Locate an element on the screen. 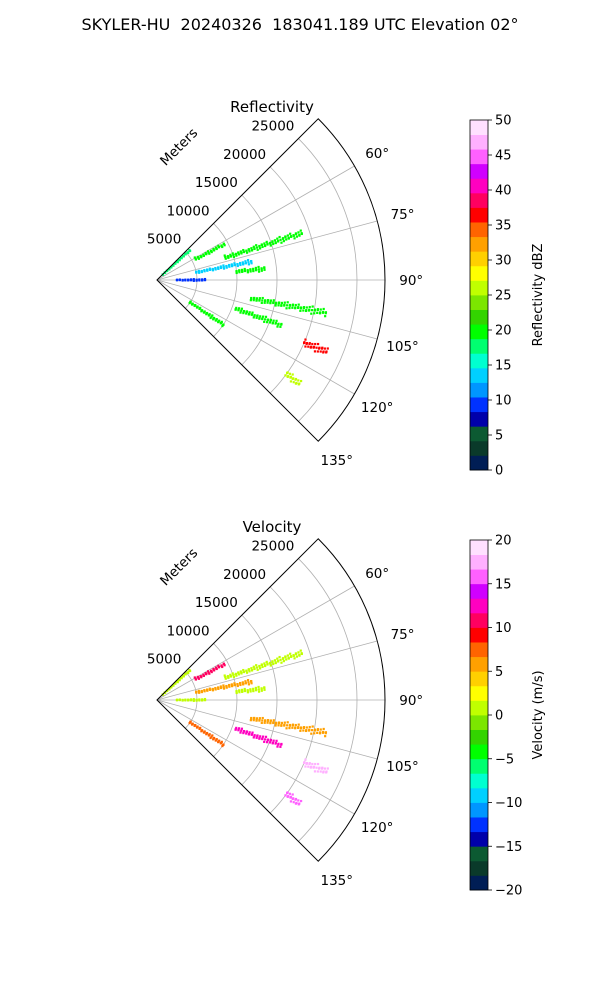 The height and width of the screenshot is (1000, 600). panel2-grid-spoke is located at coordinates (255, 643).